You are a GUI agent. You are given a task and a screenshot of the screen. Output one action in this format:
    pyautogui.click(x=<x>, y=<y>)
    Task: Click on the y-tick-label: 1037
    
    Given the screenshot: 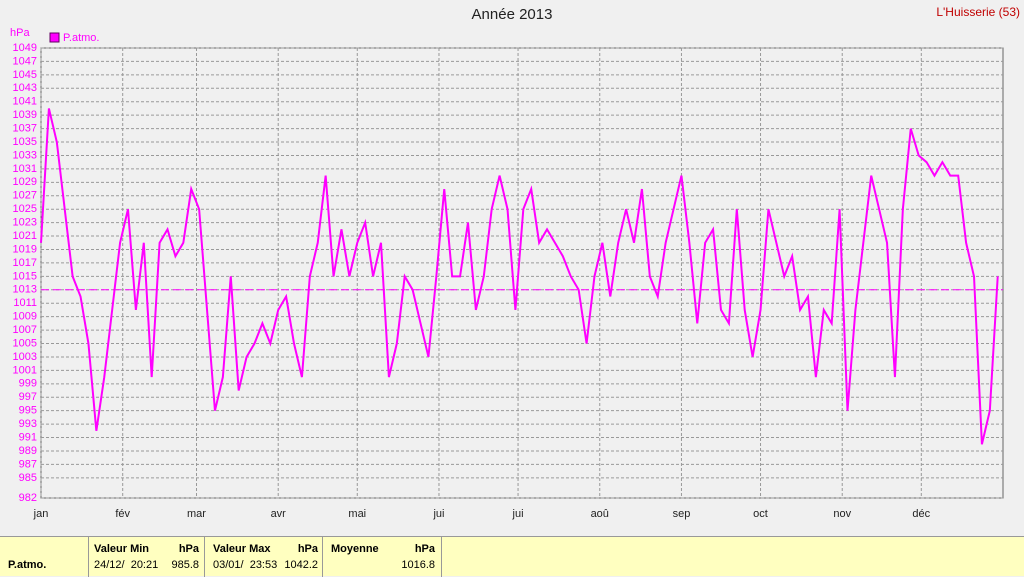 What is the action you would take?
    pyautogui.click(x=25, y=129)
    